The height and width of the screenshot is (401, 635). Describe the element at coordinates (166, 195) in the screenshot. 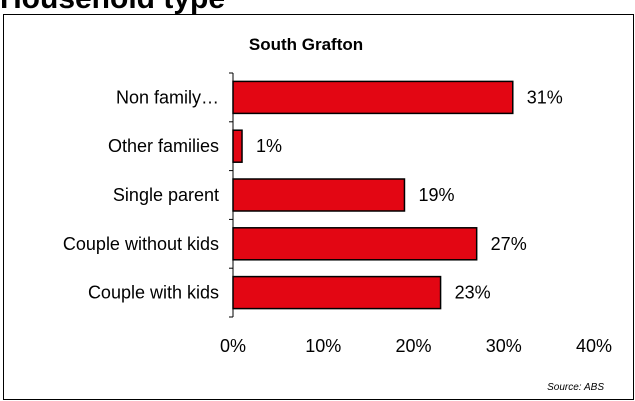

I see `category-label: Single parent` at that location.